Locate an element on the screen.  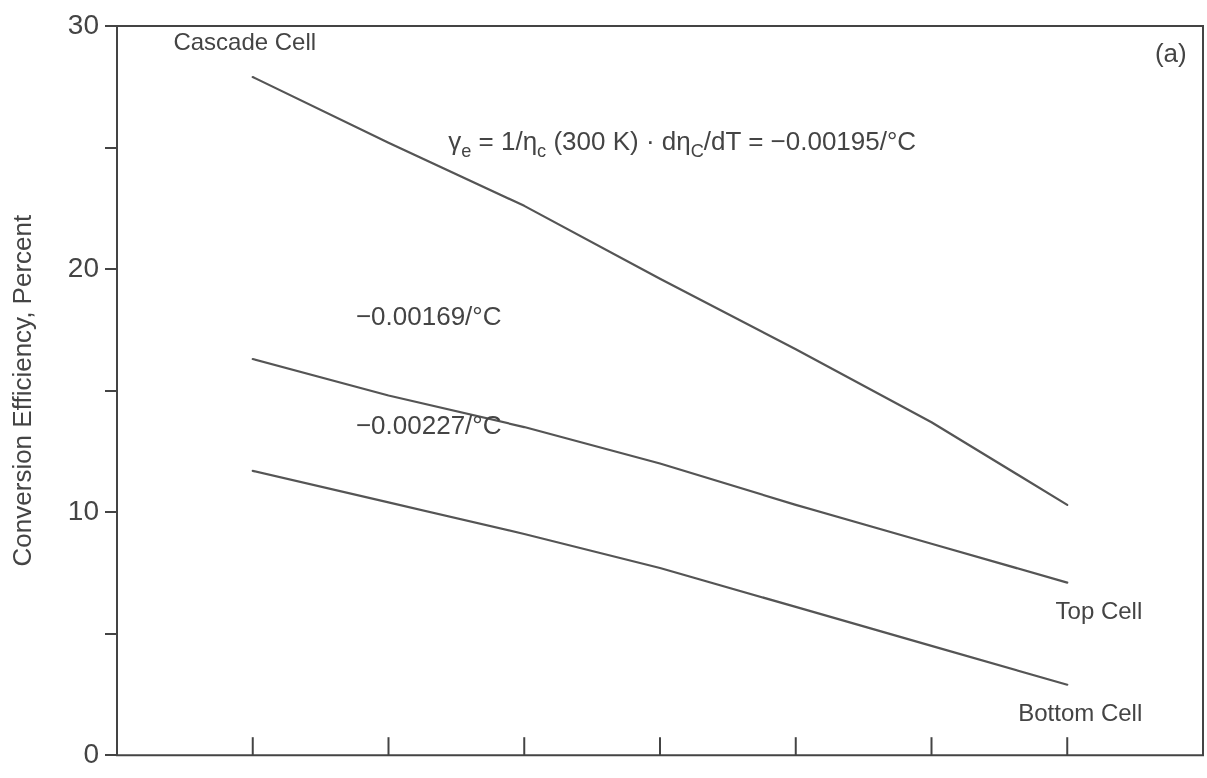
y-tick-label: 20 is located at coordinates (83, 267).